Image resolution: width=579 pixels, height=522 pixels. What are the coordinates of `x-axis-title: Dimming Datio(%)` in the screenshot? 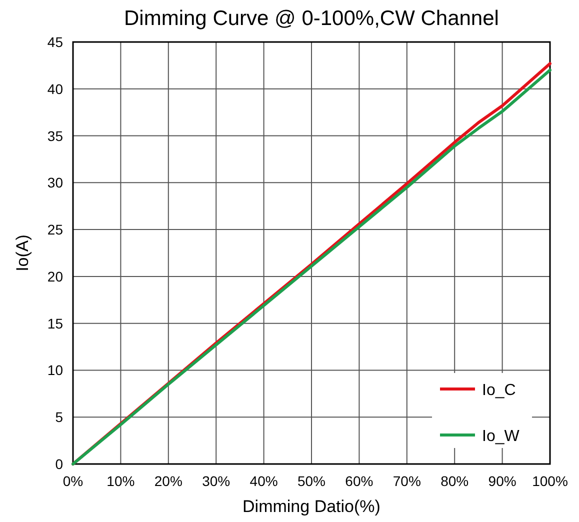 It's located at (311, 506).